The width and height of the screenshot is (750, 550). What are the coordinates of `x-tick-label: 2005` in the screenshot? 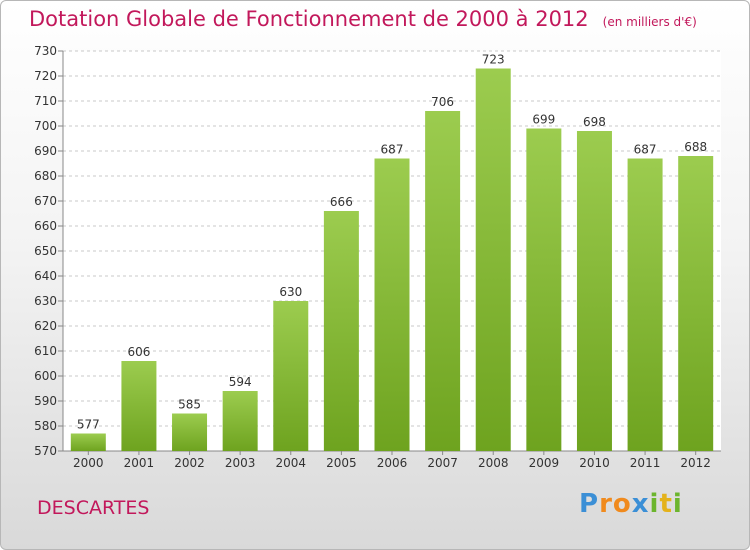 It's located at (341, 463).